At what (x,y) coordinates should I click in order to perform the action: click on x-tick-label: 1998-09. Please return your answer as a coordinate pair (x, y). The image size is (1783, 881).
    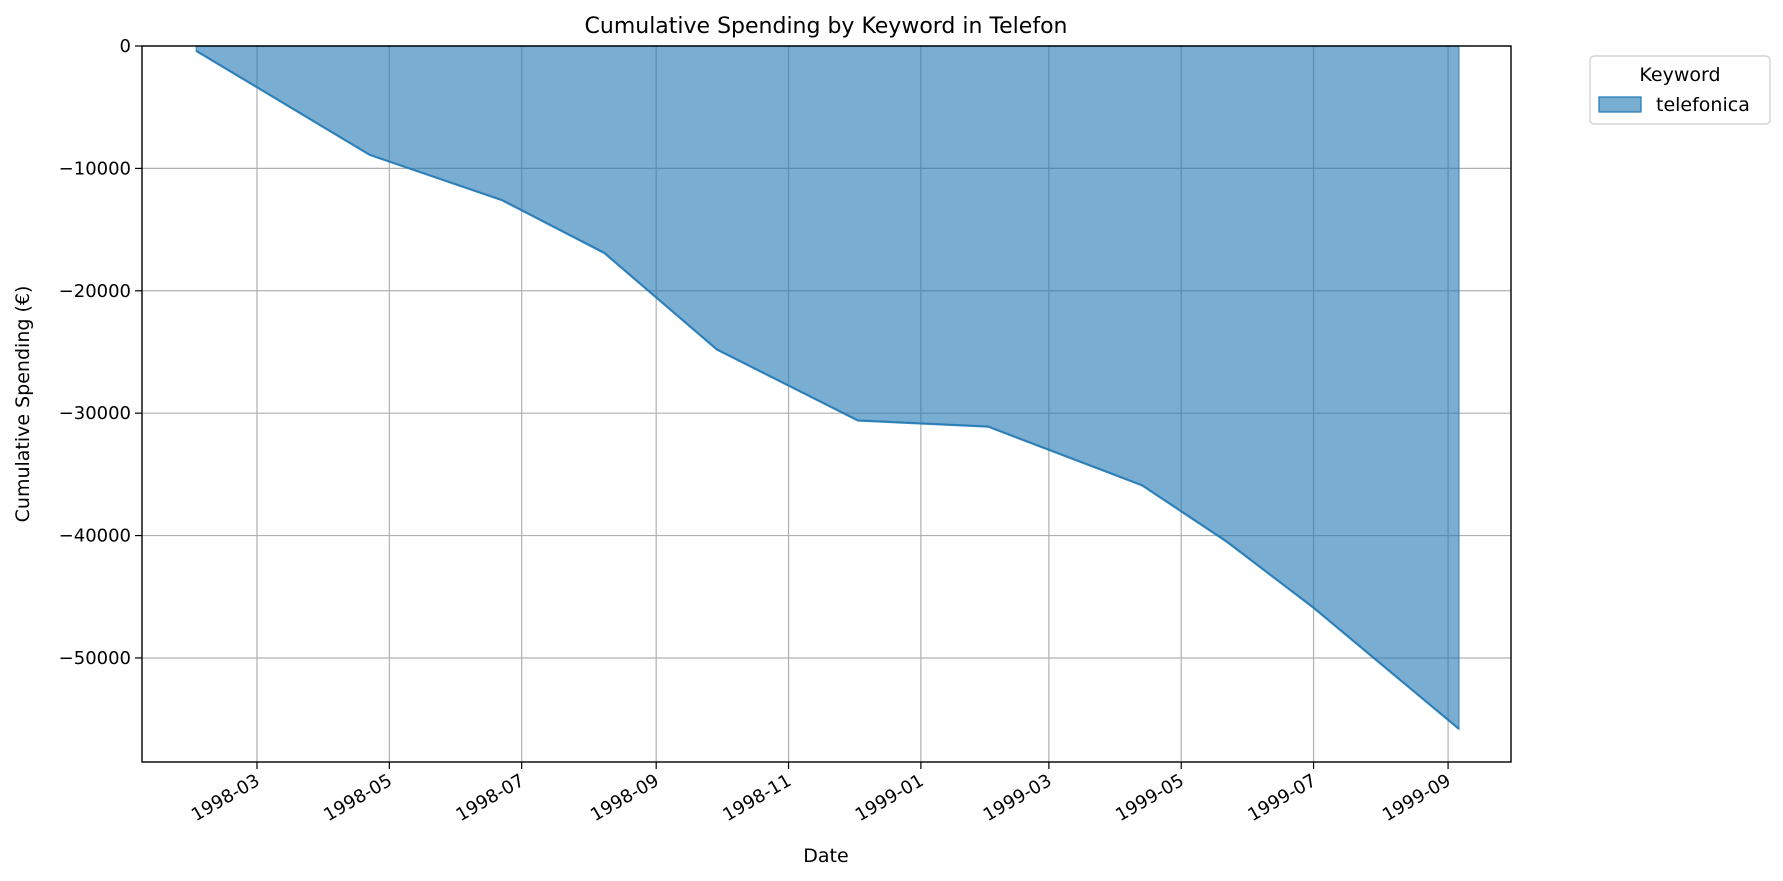
    Looking at the image, I should click on (625, 798).